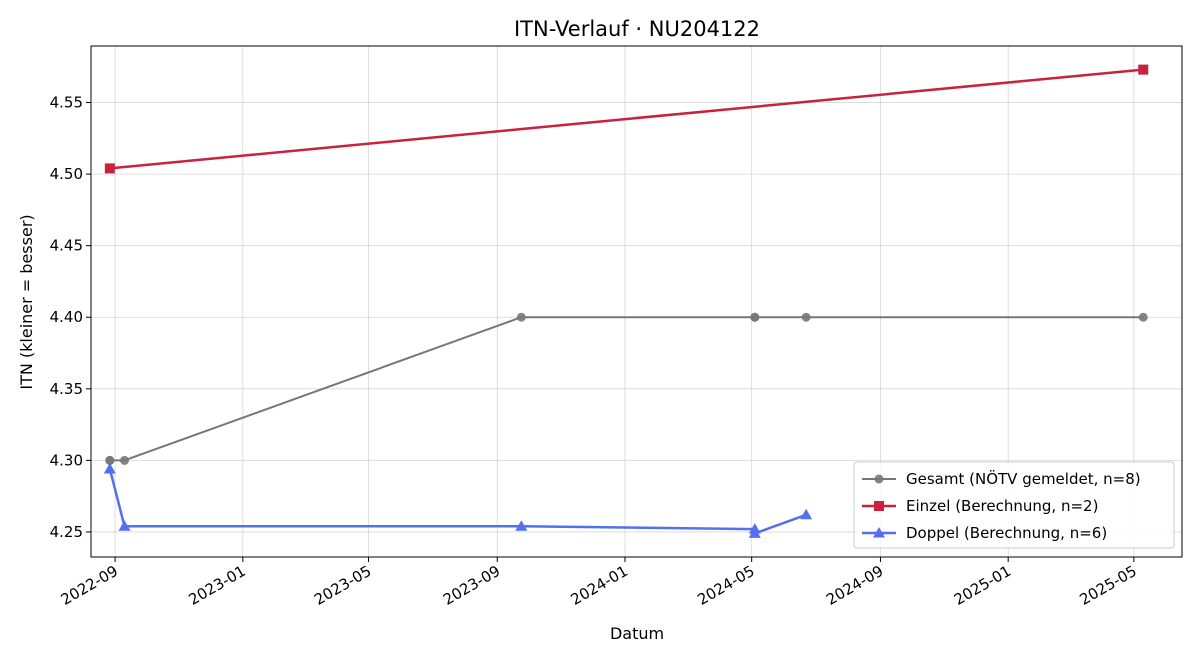 The height and width of the screenshot is (660, 1200). Describe the element at coordinates (66, 246) in the screenshot. I see `y-tick-label: 4.45` at that location.